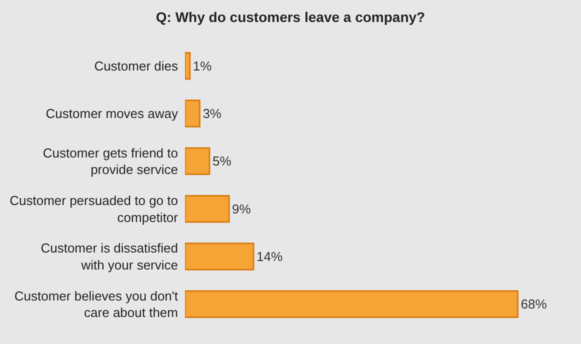  Describe the element at coordinates (136, 66) in the screenshot. I see `y-tick-label: Customer dies` at that location.